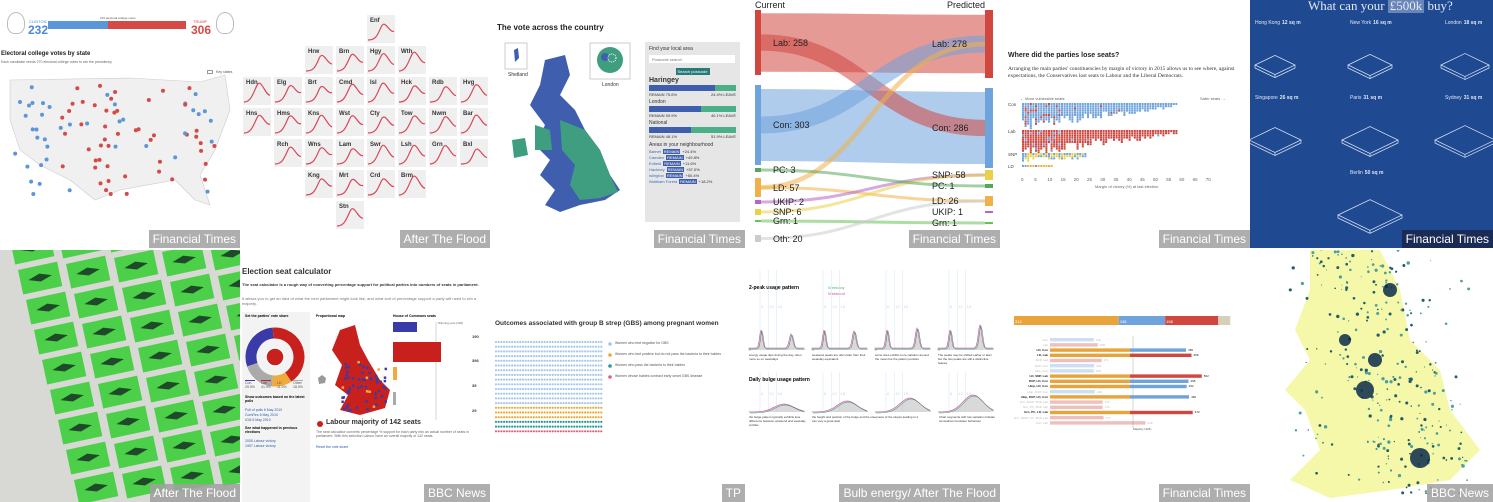 Image resolution: width=1493 pixels, height=502 pixels. What do you see at coordinates (412, 184) in the screenshot?
I see `borough-tile: Brm` at bounding box center [412, 184].